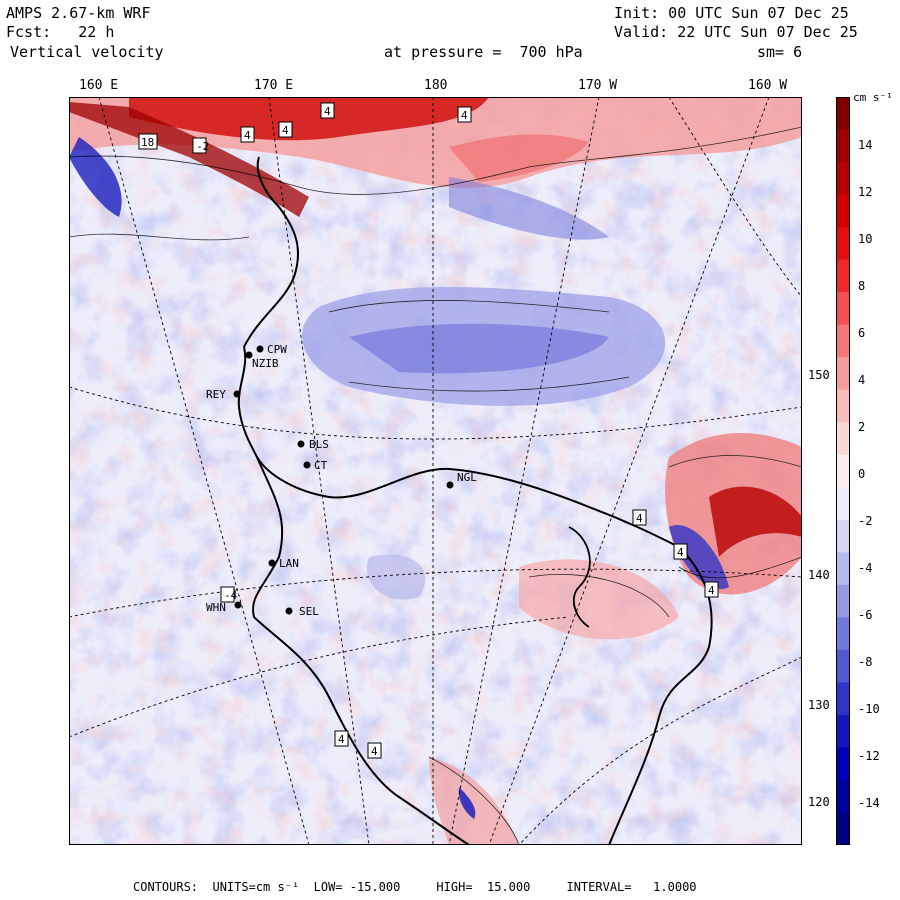 This screenshot has height=900, width=900. Describe the element at coordinates (479, 348) in the screenshot. I see `descent-core-central` at that location.